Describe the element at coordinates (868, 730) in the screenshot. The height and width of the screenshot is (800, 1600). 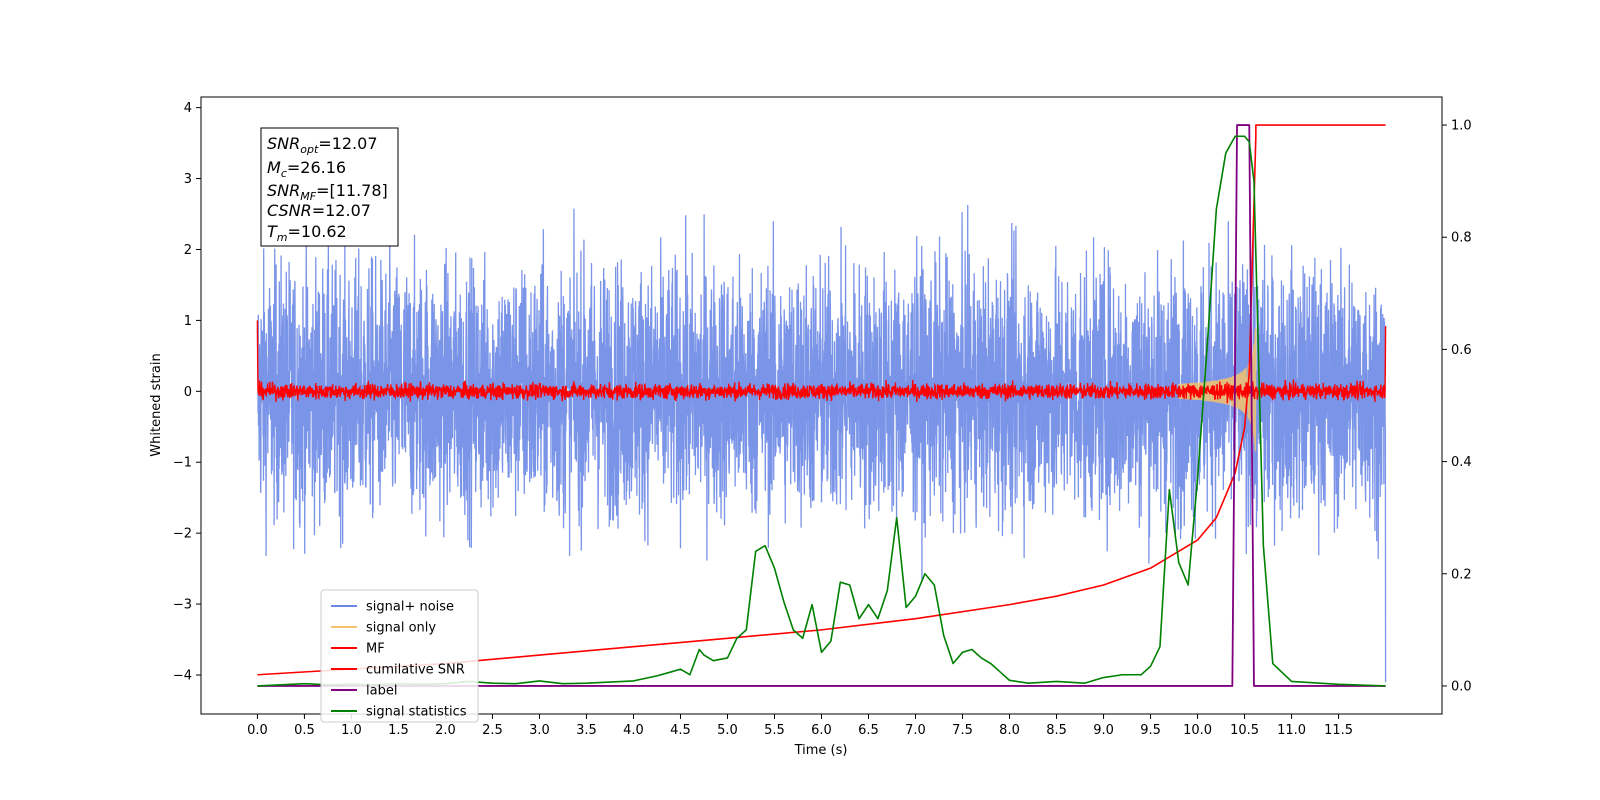
I see `x-tick-label: 6.5` at that location.